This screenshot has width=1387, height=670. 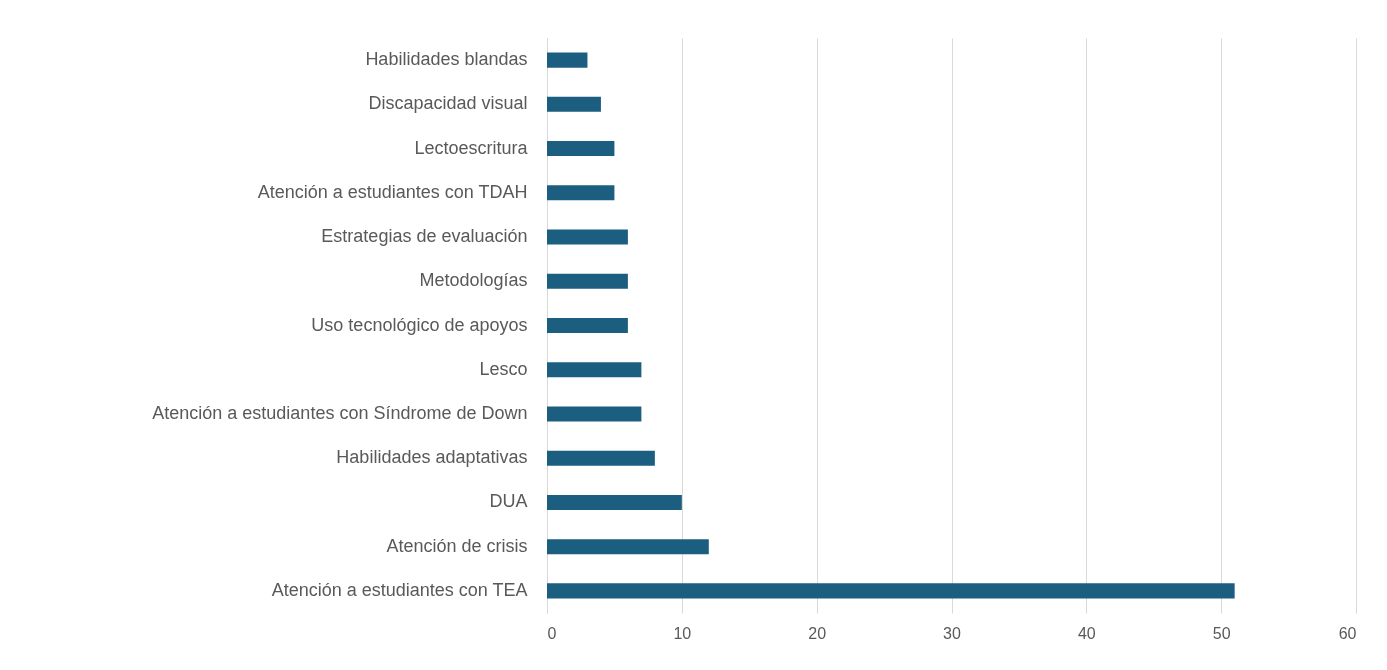 I want to click on y-tick-label: Atención de crisis, so click(x=457, y=545).